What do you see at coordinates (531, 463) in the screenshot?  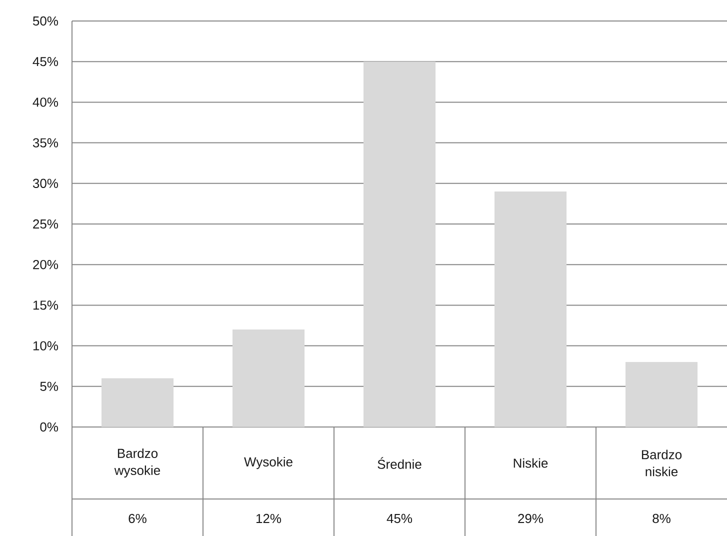 I see `x-tick-label: Niskie` at bounding box center [531, 463].